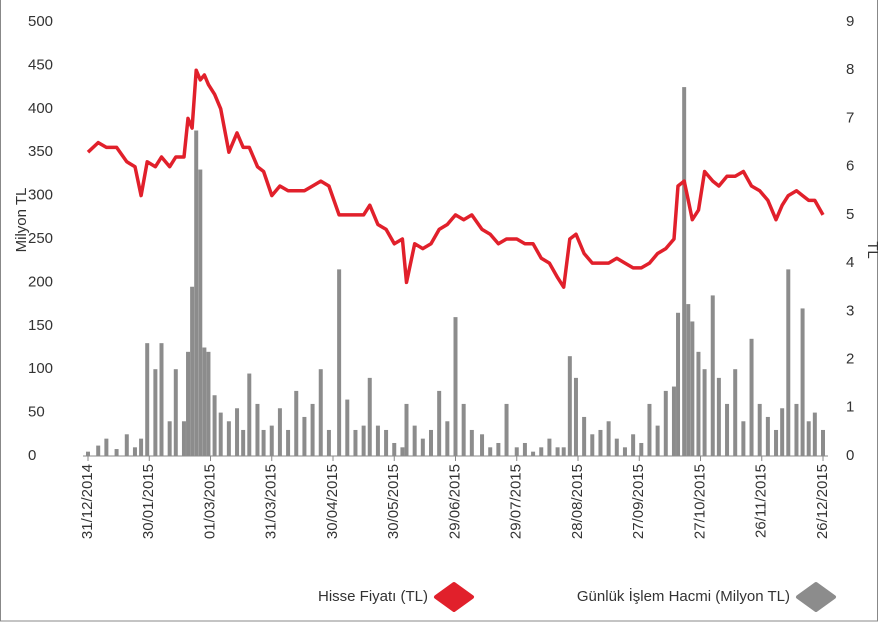  I want to click on y-tick-label: 50, so click(36, 412).